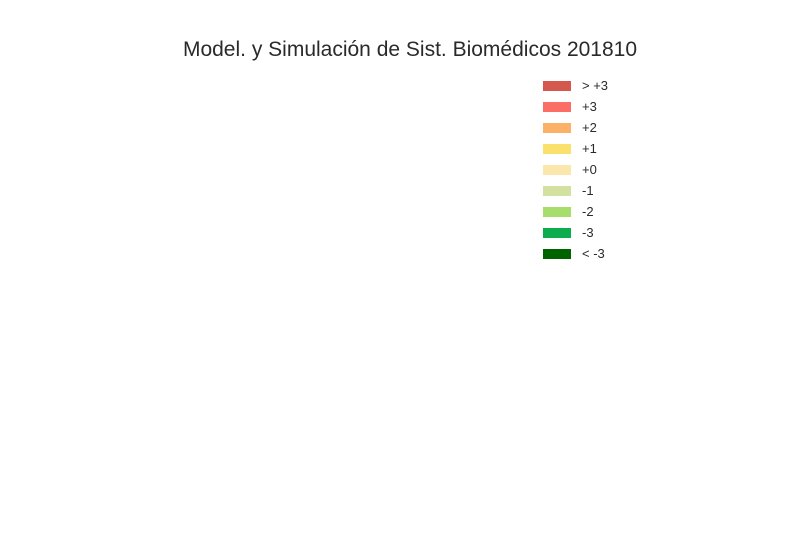 Image resolution: width=800 pixels, height=550 pixels. What do you see at coordinates (575, 253) in the screenshot?
I see `legend-item: < -3` at bounding box center [575, 253].